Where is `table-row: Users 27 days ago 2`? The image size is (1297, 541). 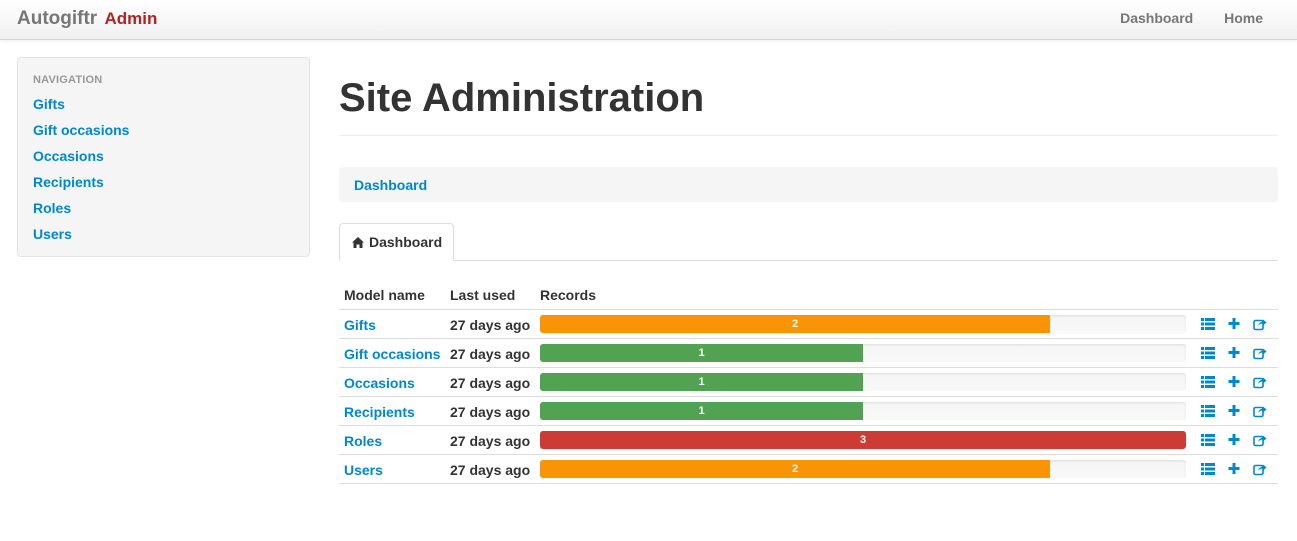 table-row: Users 27 days ago 2 is located at coordinates (808, 469).